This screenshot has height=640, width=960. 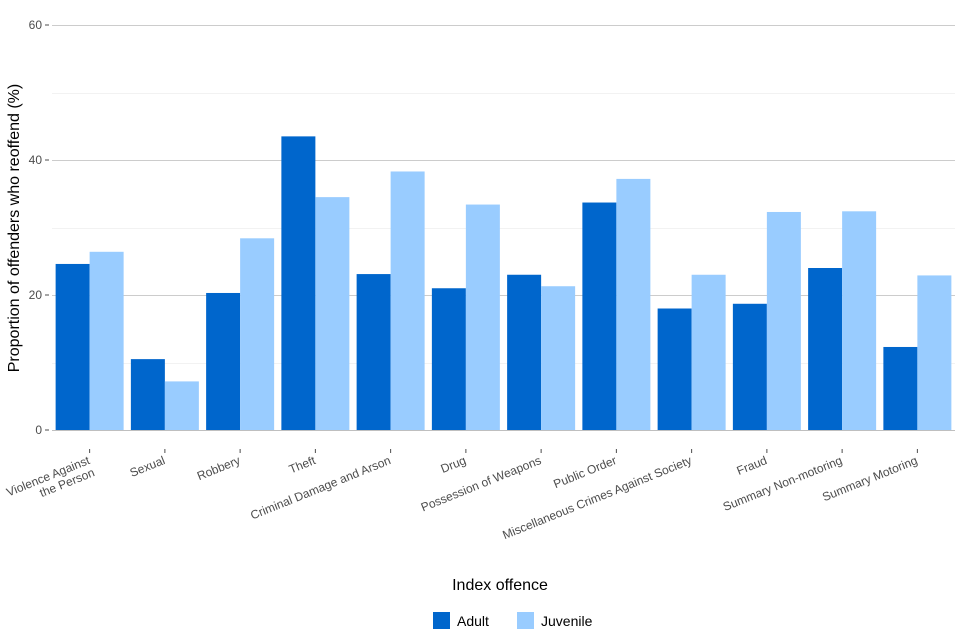 I want to click on y-tick-label: 0, so click(x=38, y=430).